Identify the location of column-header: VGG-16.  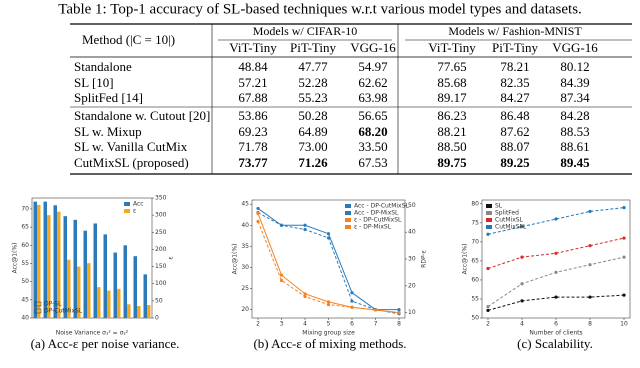
(373, 47).